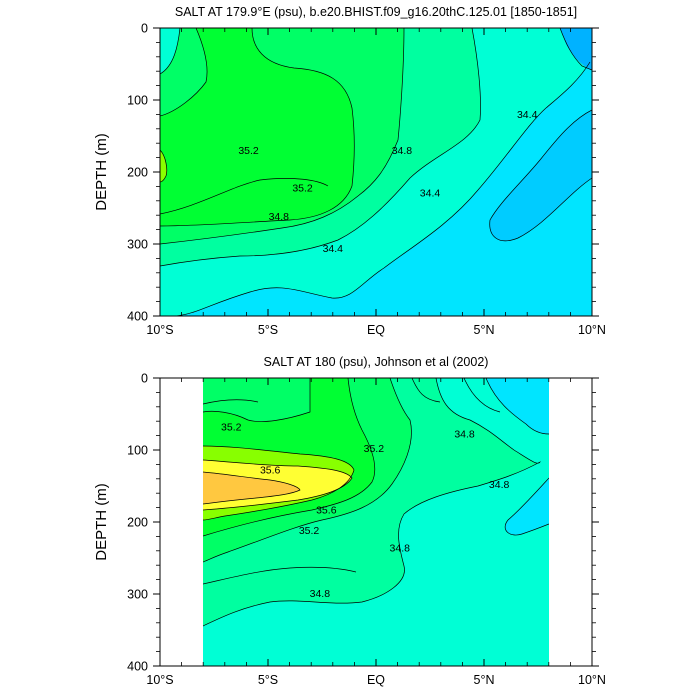  What do you see at coordinates (388, 182) in the screenshot?
I see `contour-labels: 35.2 35.2 34.8 34.4 34.8 34.4 34.4` at bounding box center [388, 182].